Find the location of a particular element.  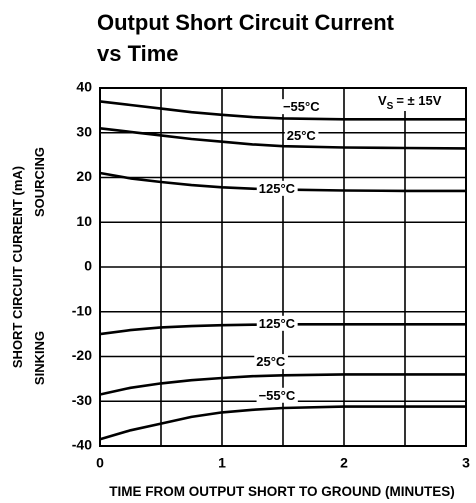

y-tick-label: 40 is located at coordinates (84, 87).